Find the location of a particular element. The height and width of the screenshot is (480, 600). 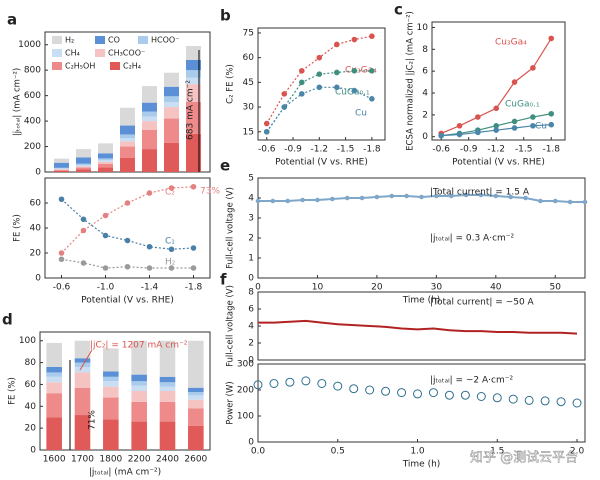

x-tick-label: -1.5 is located at coordinates (346, 150).